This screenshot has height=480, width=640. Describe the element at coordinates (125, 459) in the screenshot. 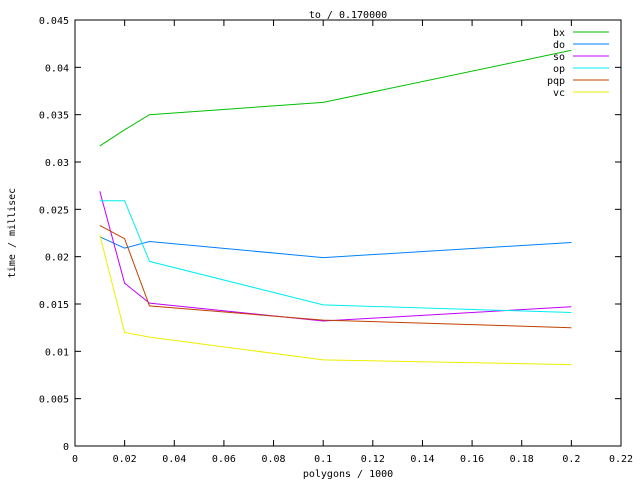

I see `x-tick-label: 0.02` at that location.